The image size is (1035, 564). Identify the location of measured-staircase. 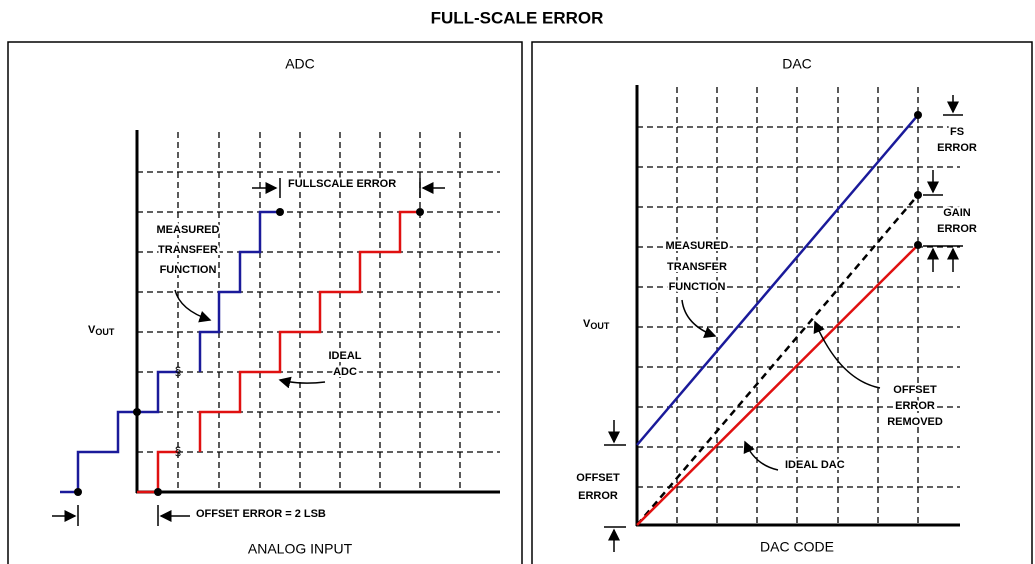
(170, 352).